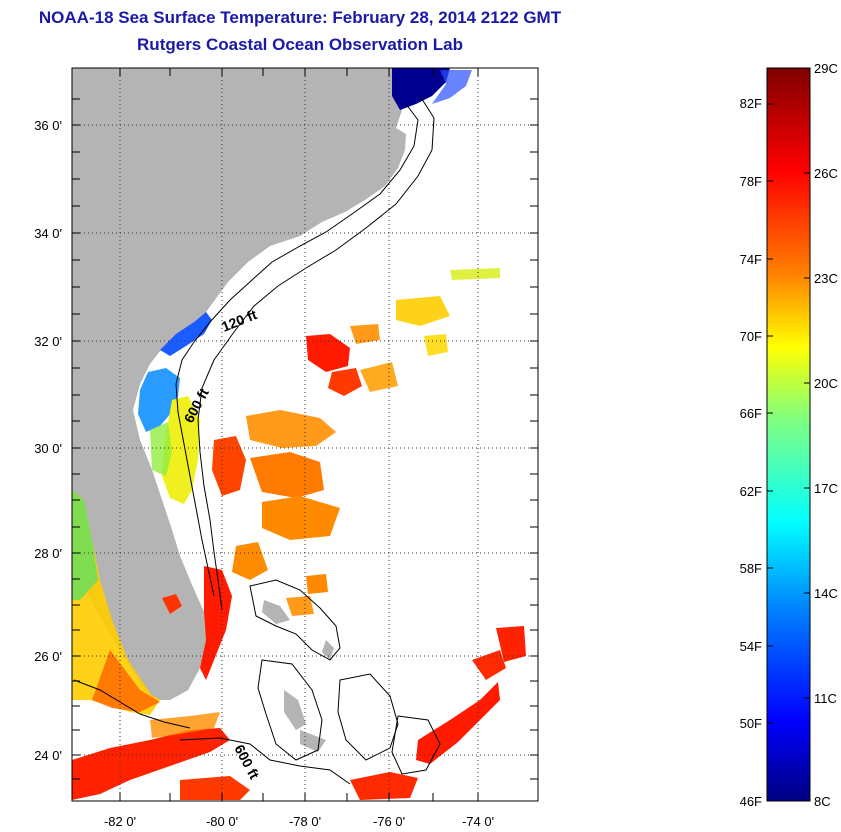 Image resolution: width=841 pixels, height=832 pixels. What do you see at coordinates (826, 383) in the screenshot?
I see `colorbar-c-20: 20C` at bounding box center [826, 383].